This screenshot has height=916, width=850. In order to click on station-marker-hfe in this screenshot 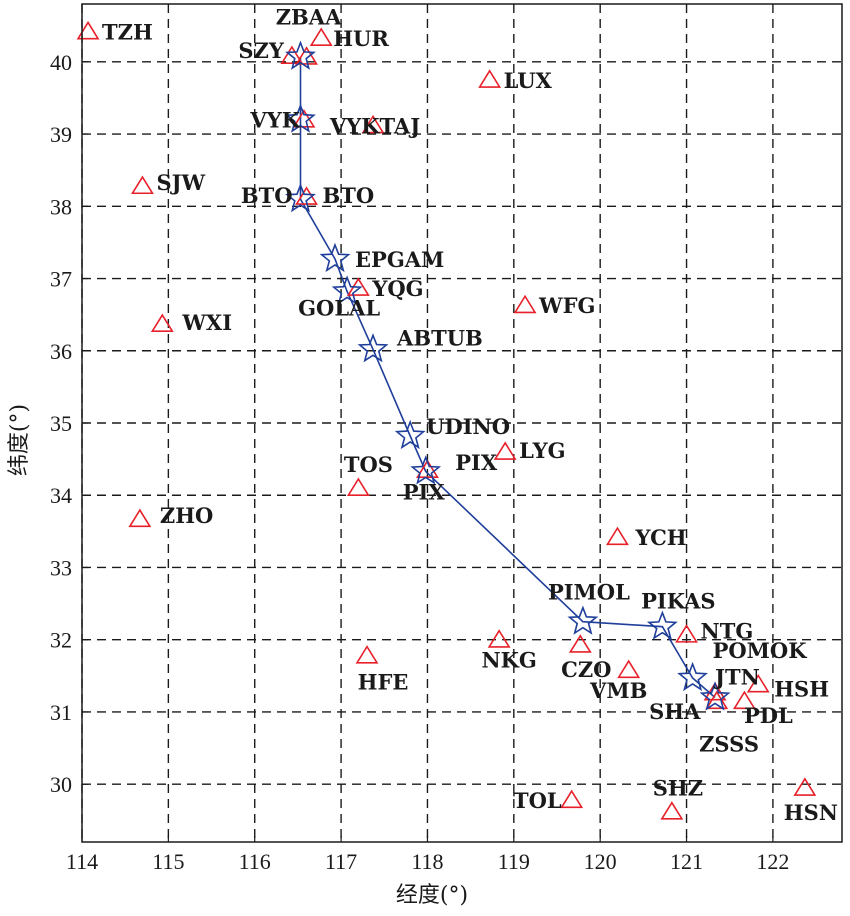, I will do `click(367, 654)`.